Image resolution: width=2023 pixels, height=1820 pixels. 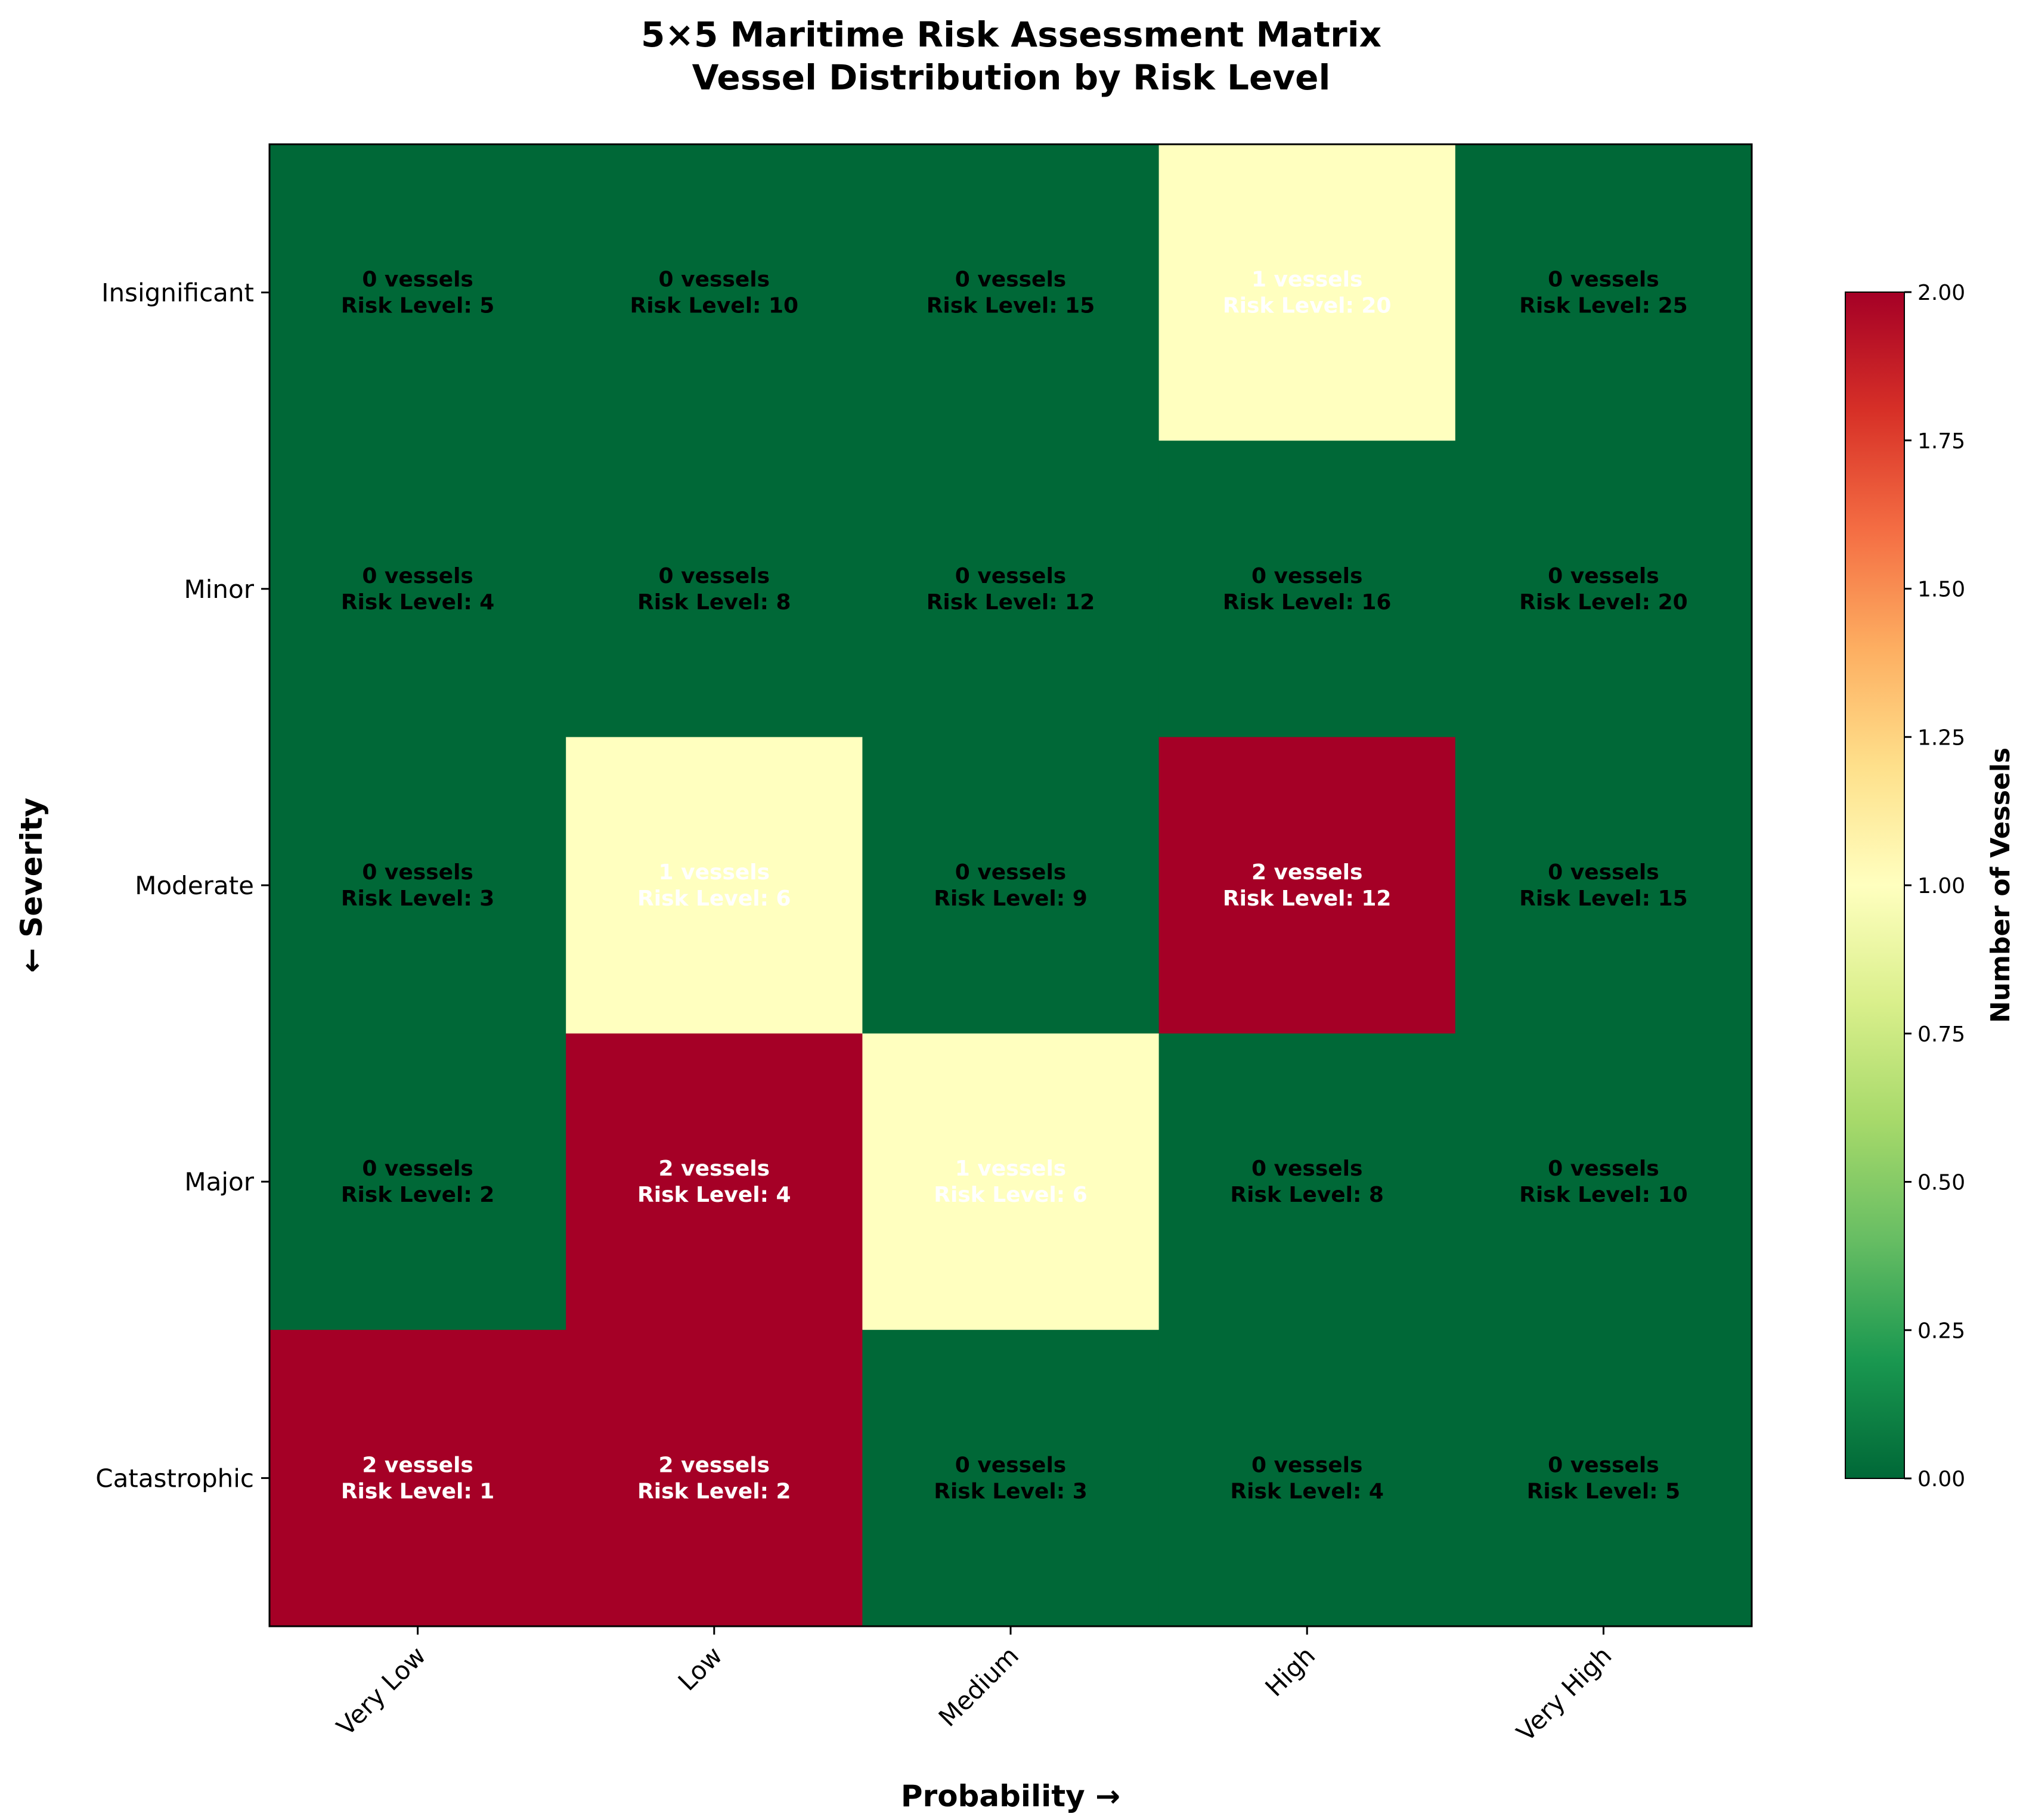 I want to click on x-tick-label: Medium, so click(x=978, y=1686).